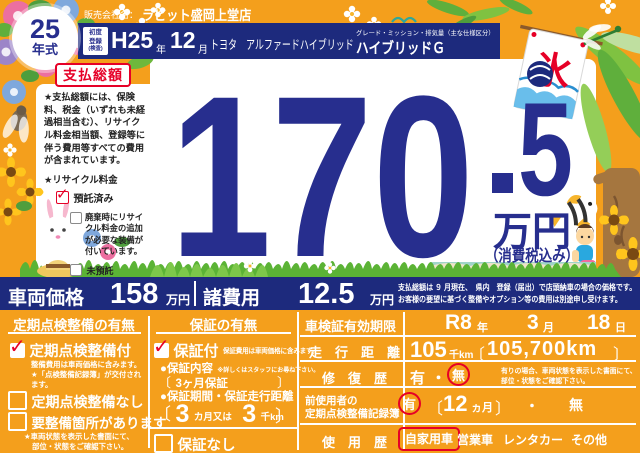 The width and height of the screenshot is (640, 453). Describe the element at coordinates (46, 298) in the screenshot. I see `vehicle-price-label: 車両価格` at that location.